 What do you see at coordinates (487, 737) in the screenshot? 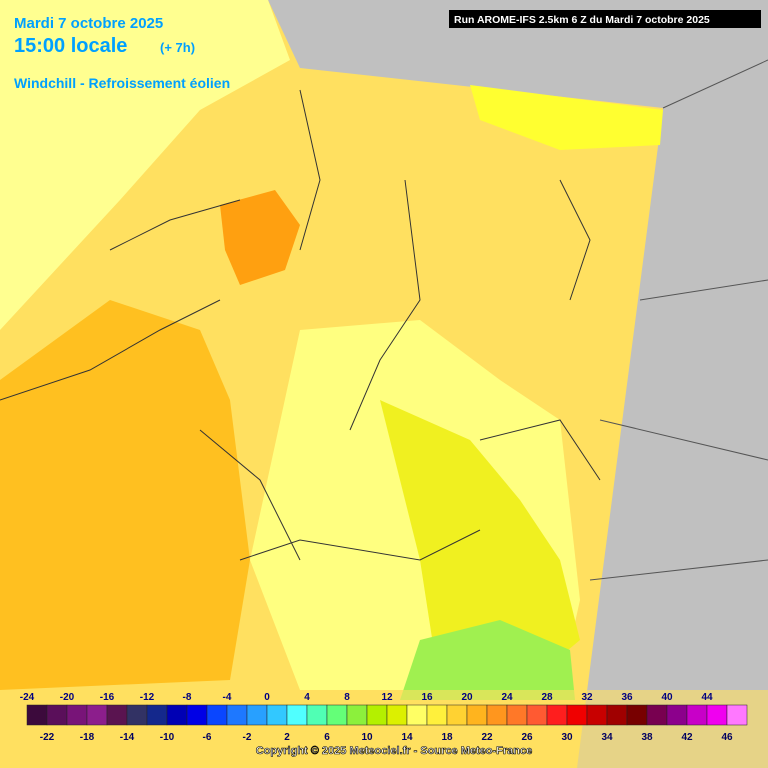
I see `legend-label: 22` at bounding box center [487, 737].